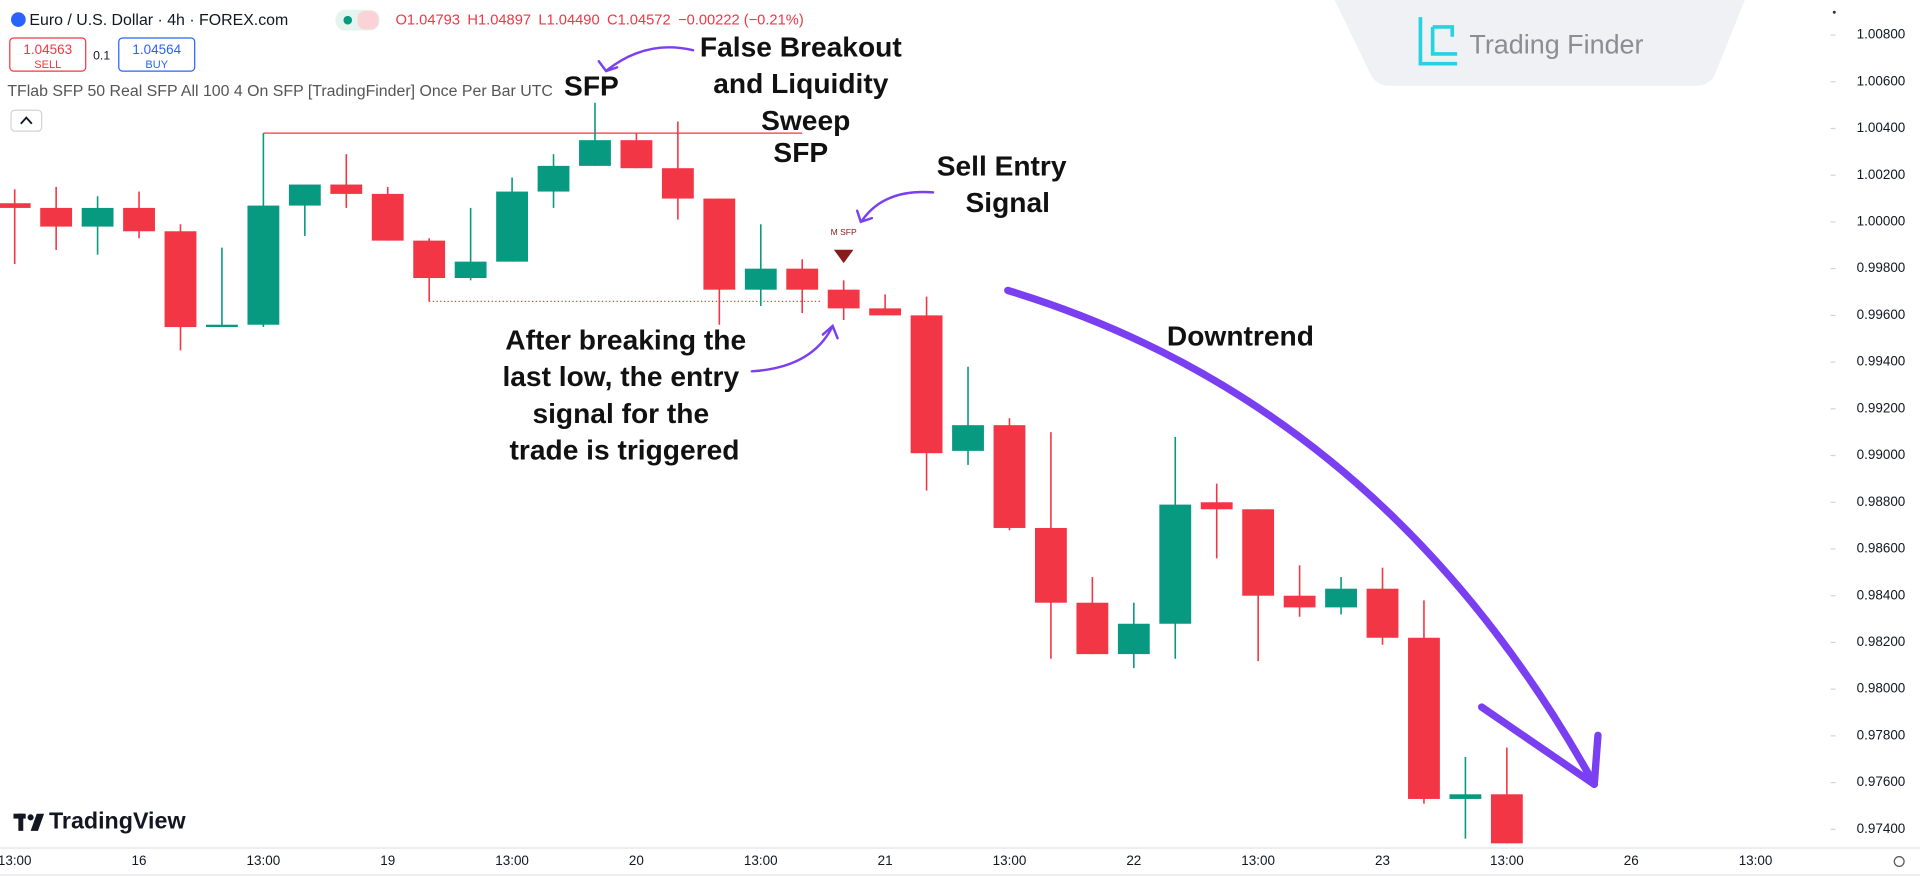 The height and width of the screenshot is (886, 1920). Describe the element at coordinates (1881, 174) in the screenshot. I see `y-tick-label: 1.00200` at that location.